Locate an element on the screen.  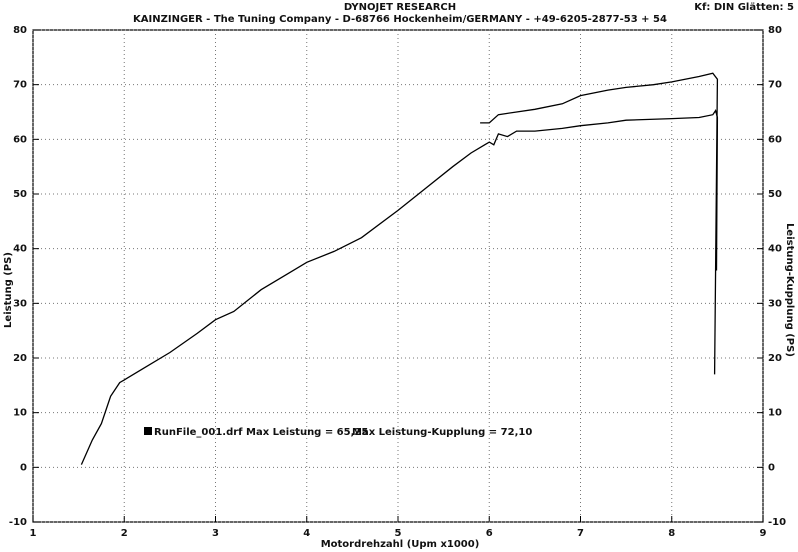
chart-title: DYNOJET RESEARCH is located at coordinates (400, 7).